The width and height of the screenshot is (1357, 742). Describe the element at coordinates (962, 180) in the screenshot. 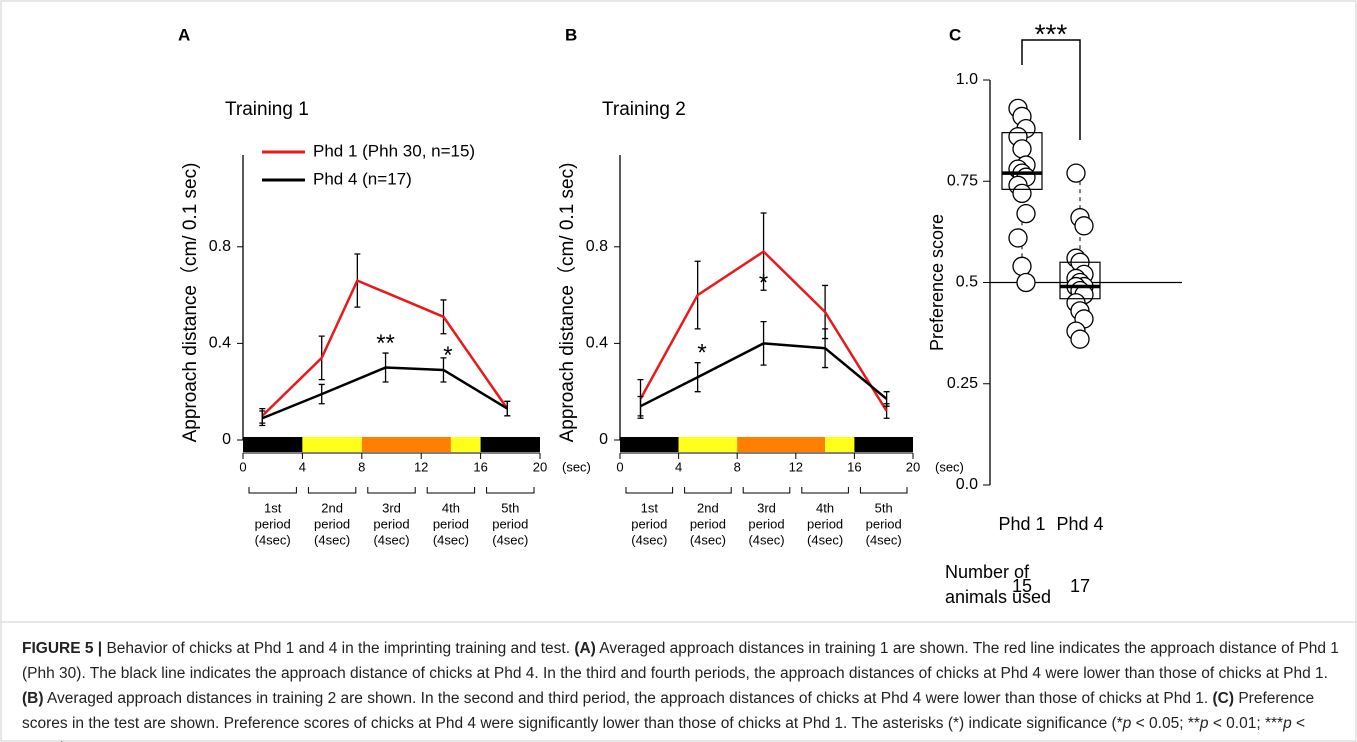

I see `y-tick-label: 0.75` at that location.